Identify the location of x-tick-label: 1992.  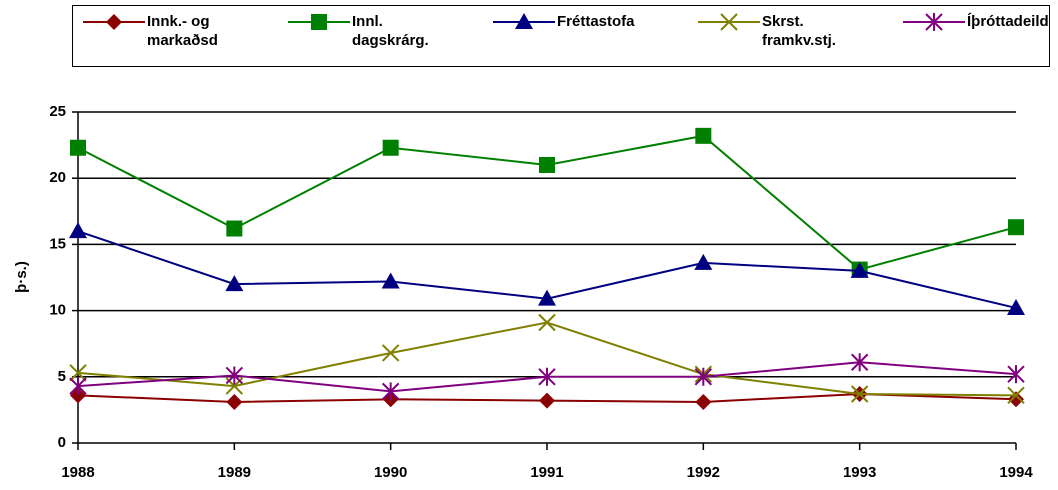
(703, 472).